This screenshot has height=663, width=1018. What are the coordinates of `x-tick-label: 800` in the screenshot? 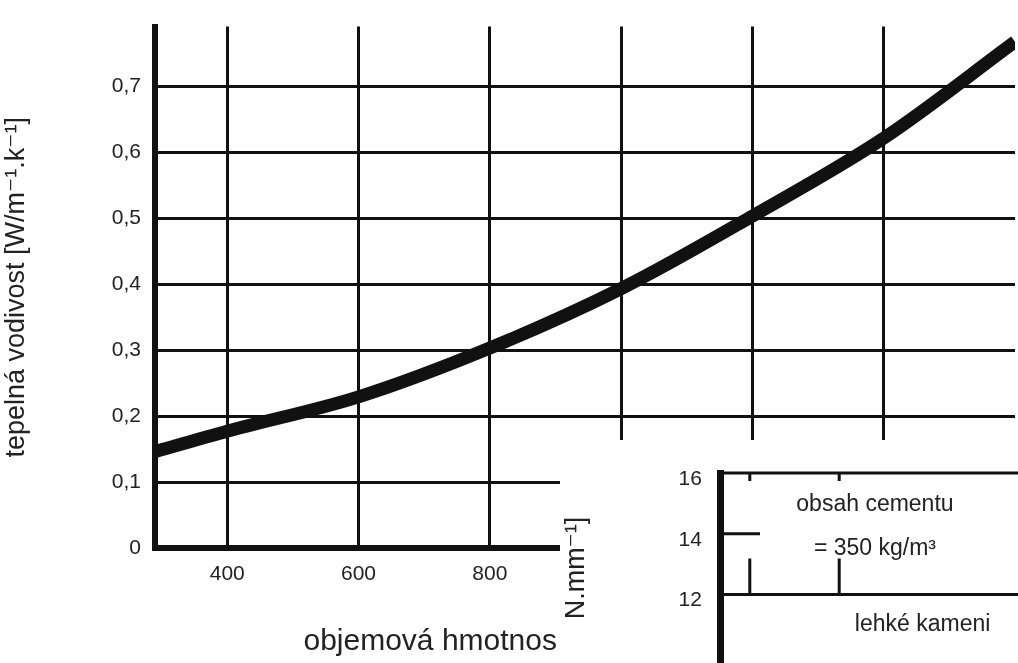 It's located at (490, 573).